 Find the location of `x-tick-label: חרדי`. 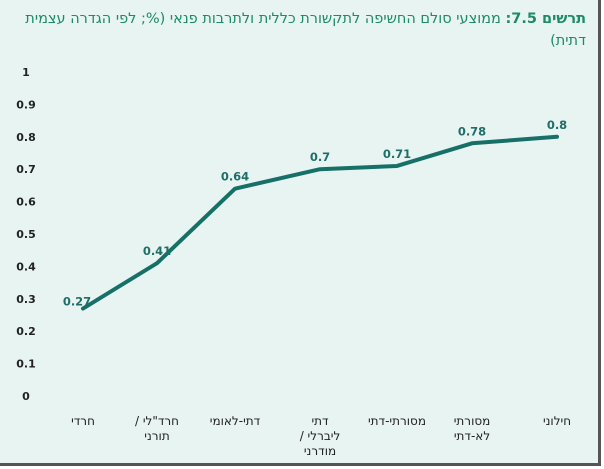

x-tick-label: חרדי is located at coordinates (83, 421).